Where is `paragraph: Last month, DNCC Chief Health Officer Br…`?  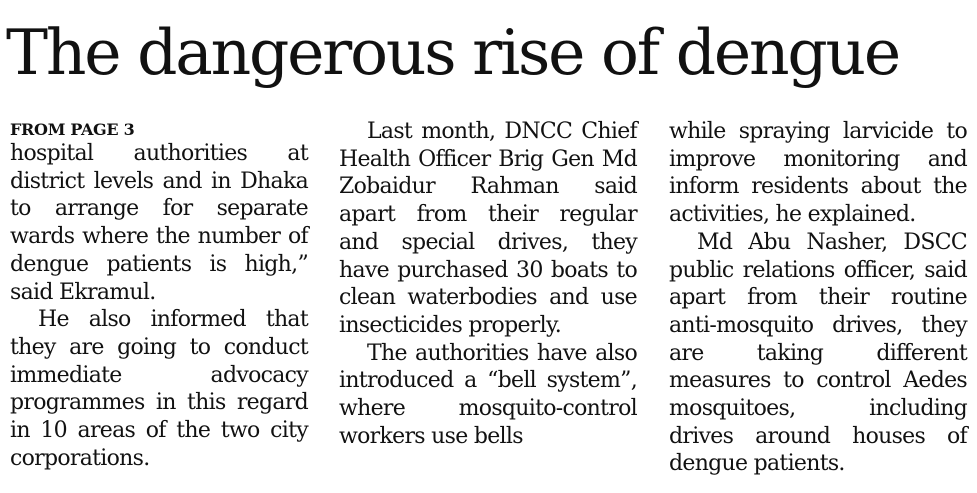
paragraph: Last month, DNCC Chief Health Officer Br… is located at coordinates (488, 228).